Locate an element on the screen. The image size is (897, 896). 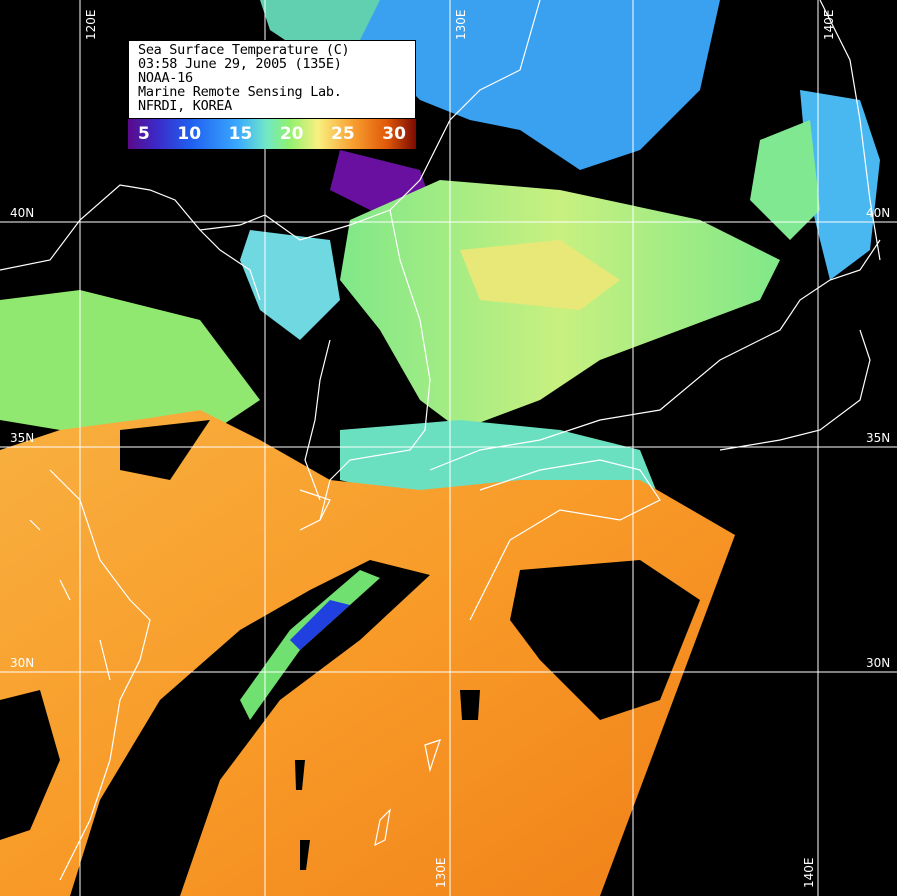
legend-title: Sea Surface Temperature (C) is located at coordinates (244, 50).